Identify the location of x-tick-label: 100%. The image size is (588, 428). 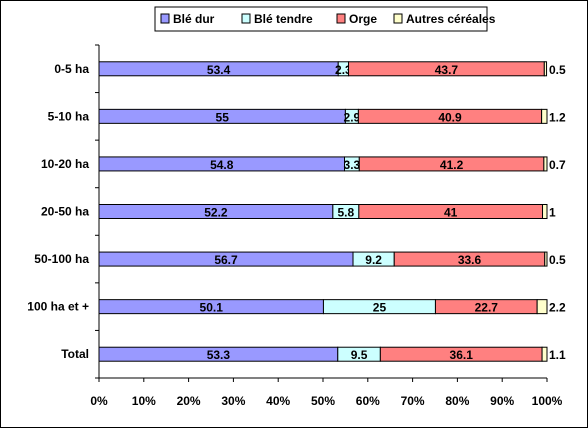
(547, 401).